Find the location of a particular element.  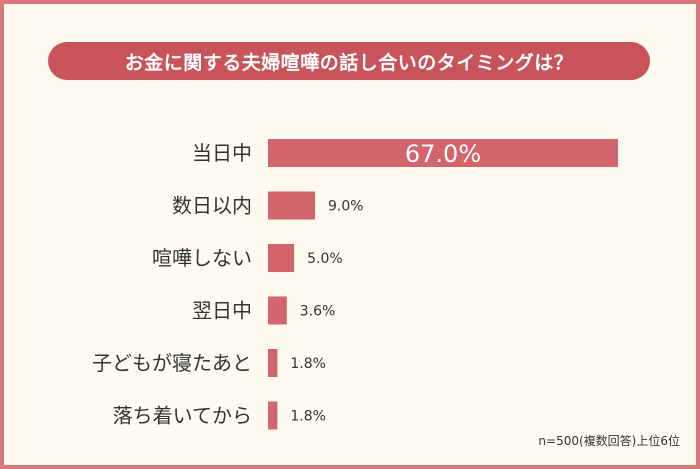

chart-title-text: お金に関する夫婦喧嘩の話し合いのタイミングは？ is located at coordinates (349, 62).